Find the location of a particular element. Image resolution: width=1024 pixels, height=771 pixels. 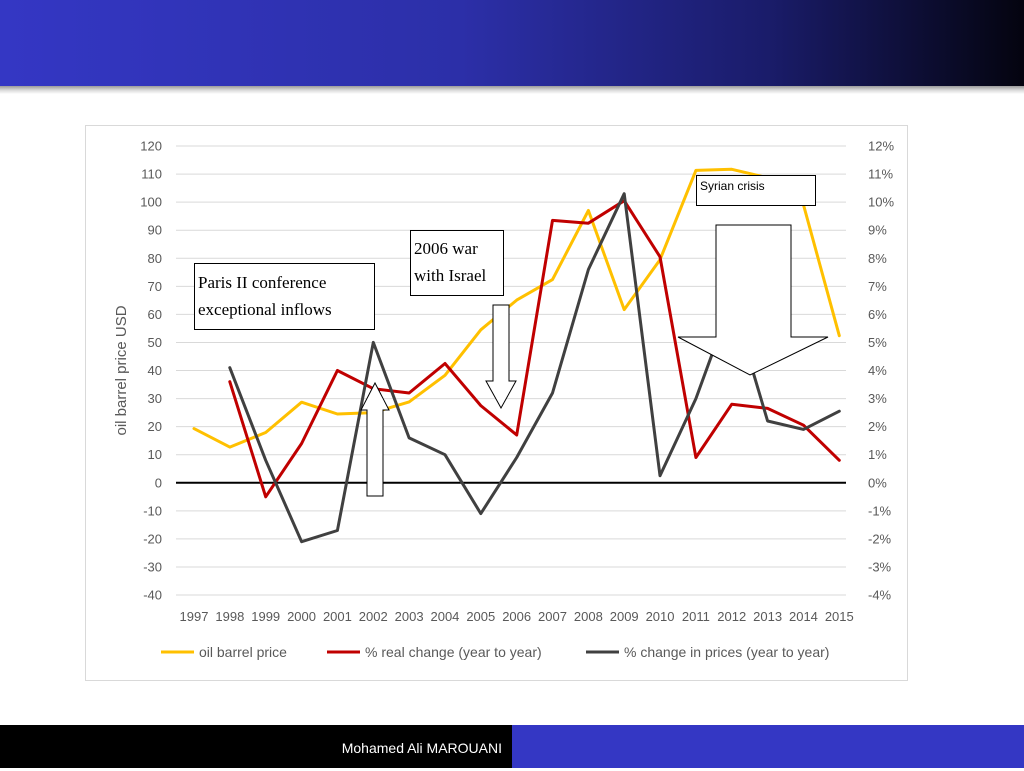

x-axis-tick-label: 1998 is located at coordinates (229, 616).